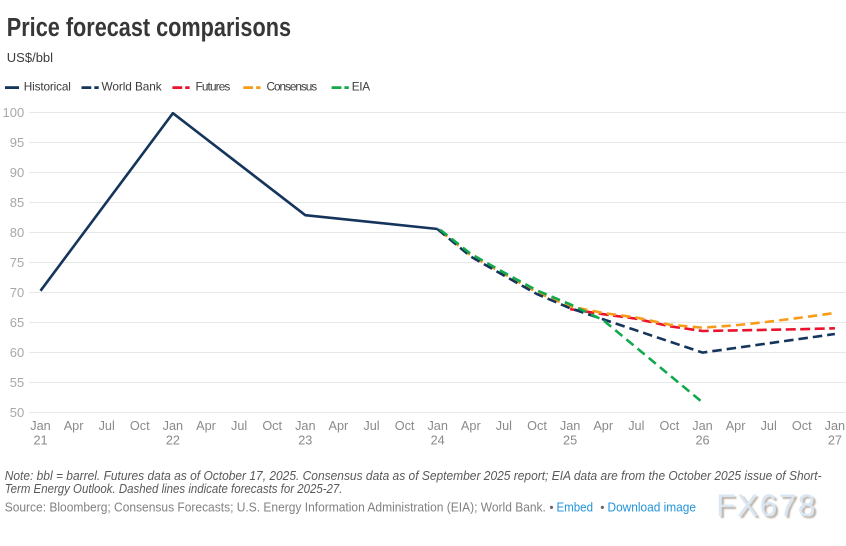 Image resolution: width=846 pixels, height=546 pixels. I want to click on svg-text: 85, so click(17, 202).